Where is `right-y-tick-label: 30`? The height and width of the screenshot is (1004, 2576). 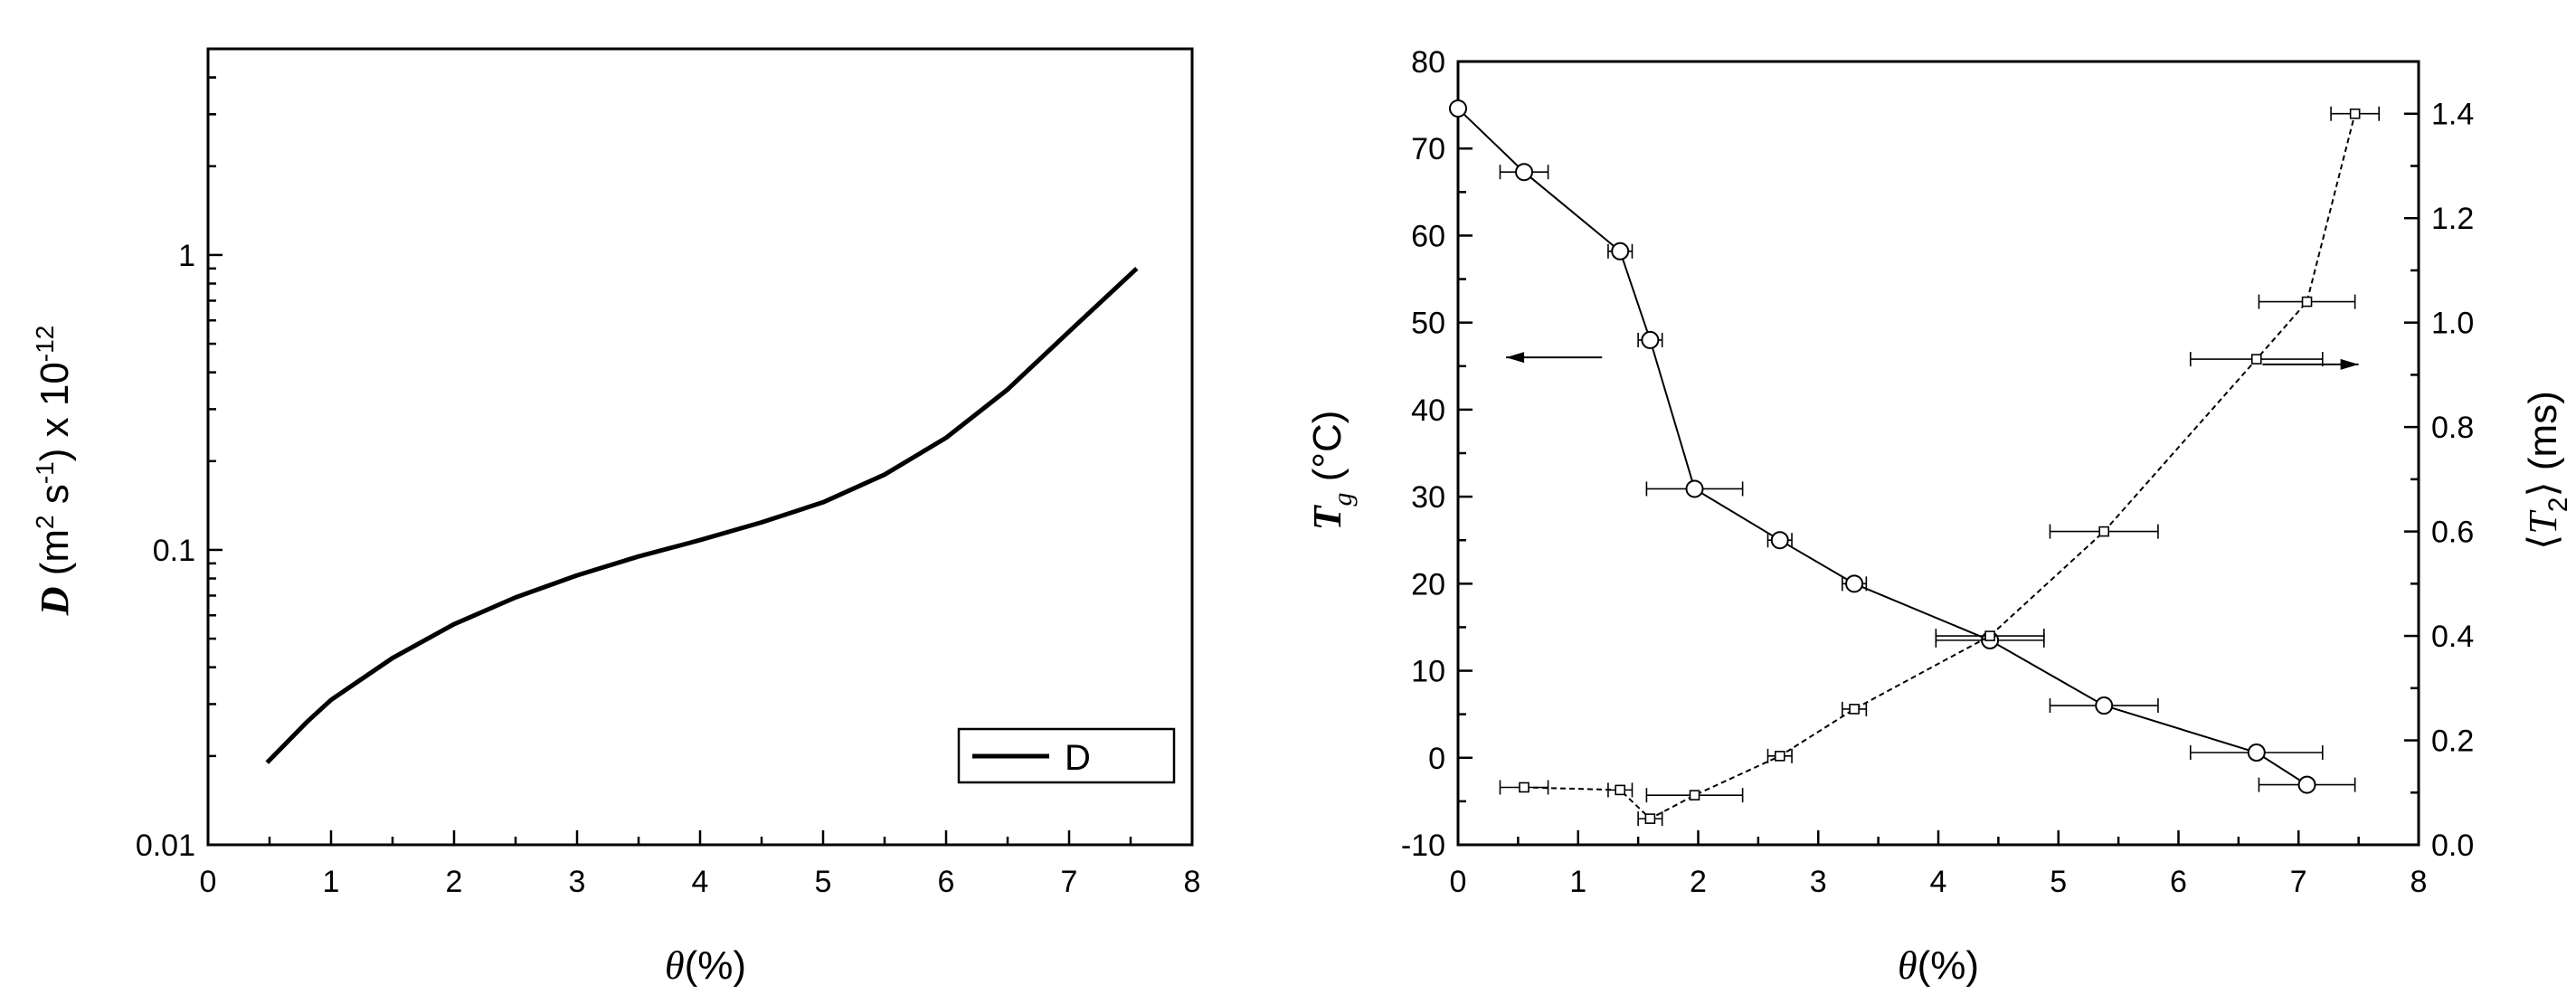 right-y-tick-label: 30 is located at coordinates (1428, 497).